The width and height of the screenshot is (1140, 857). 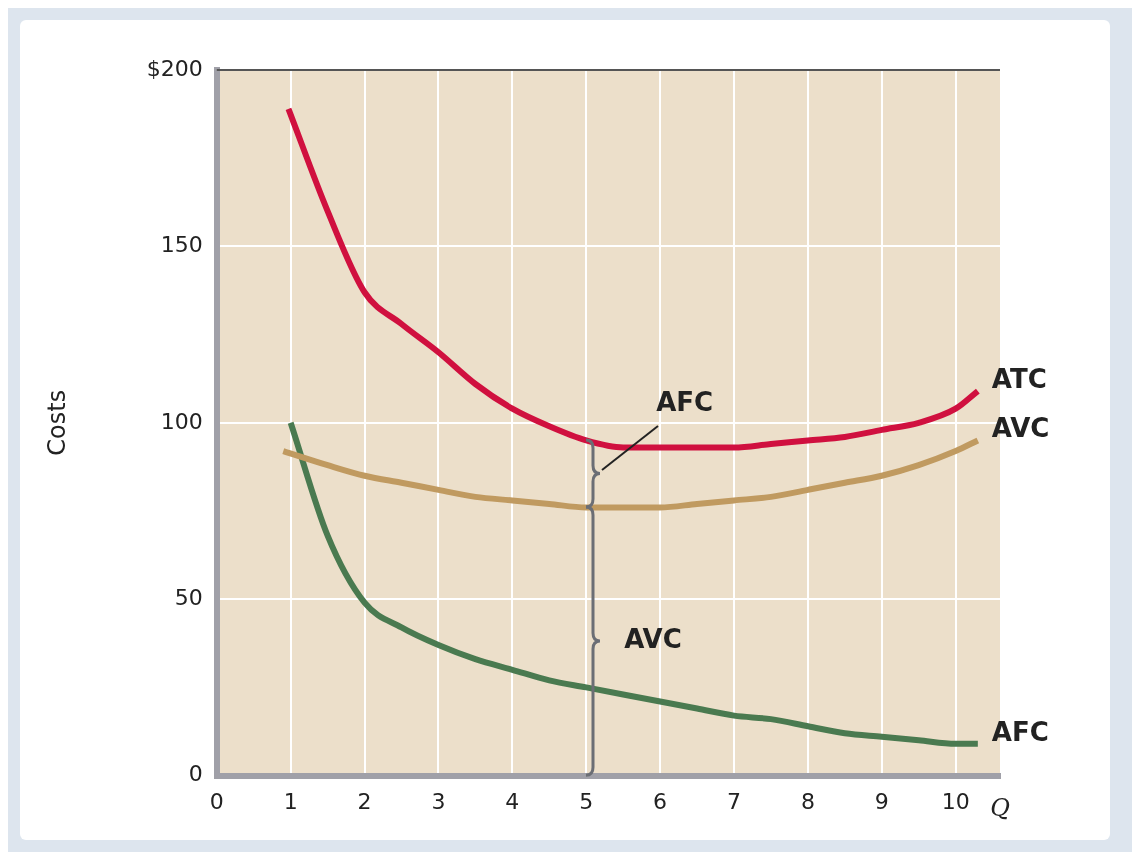 What do you see at coordinates (174, 68) in the screenshot?
I see `y-tick-label: $200` at bounding box center [174, 68].